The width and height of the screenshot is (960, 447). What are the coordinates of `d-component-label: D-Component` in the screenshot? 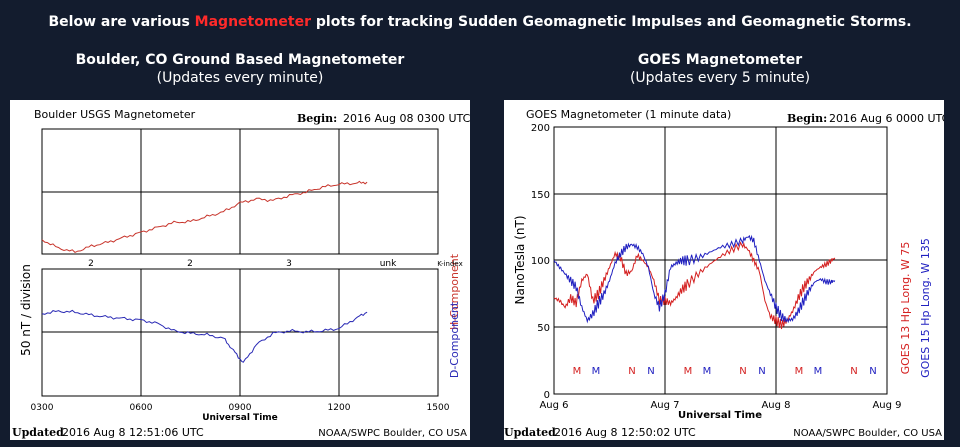 It's located at (454, 339).